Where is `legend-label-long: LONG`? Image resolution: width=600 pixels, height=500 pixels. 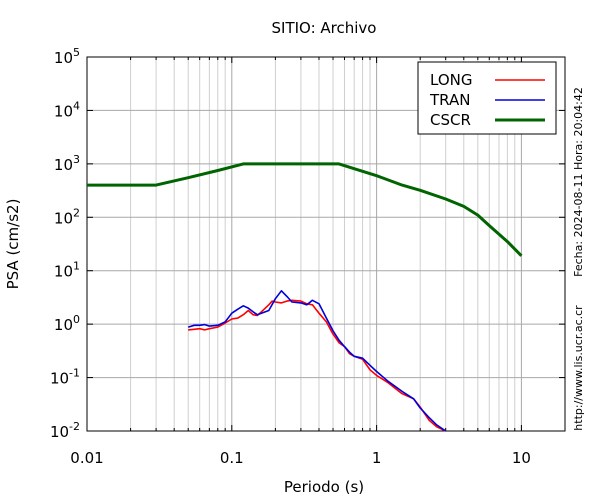 legend-label-long: LONG is located at coordinates (451, 80).